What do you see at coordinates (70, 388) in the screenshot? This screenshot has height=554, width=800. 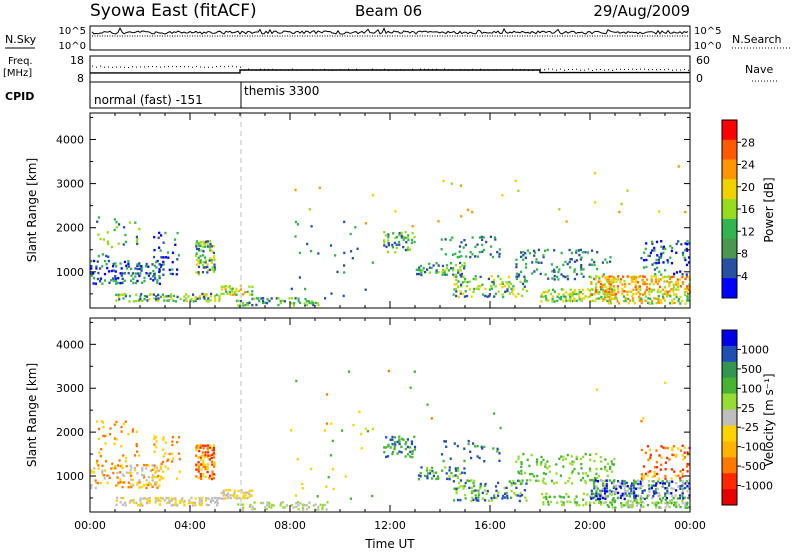 I see `y-tick-label: 3000` at bounding box center [70, 388].